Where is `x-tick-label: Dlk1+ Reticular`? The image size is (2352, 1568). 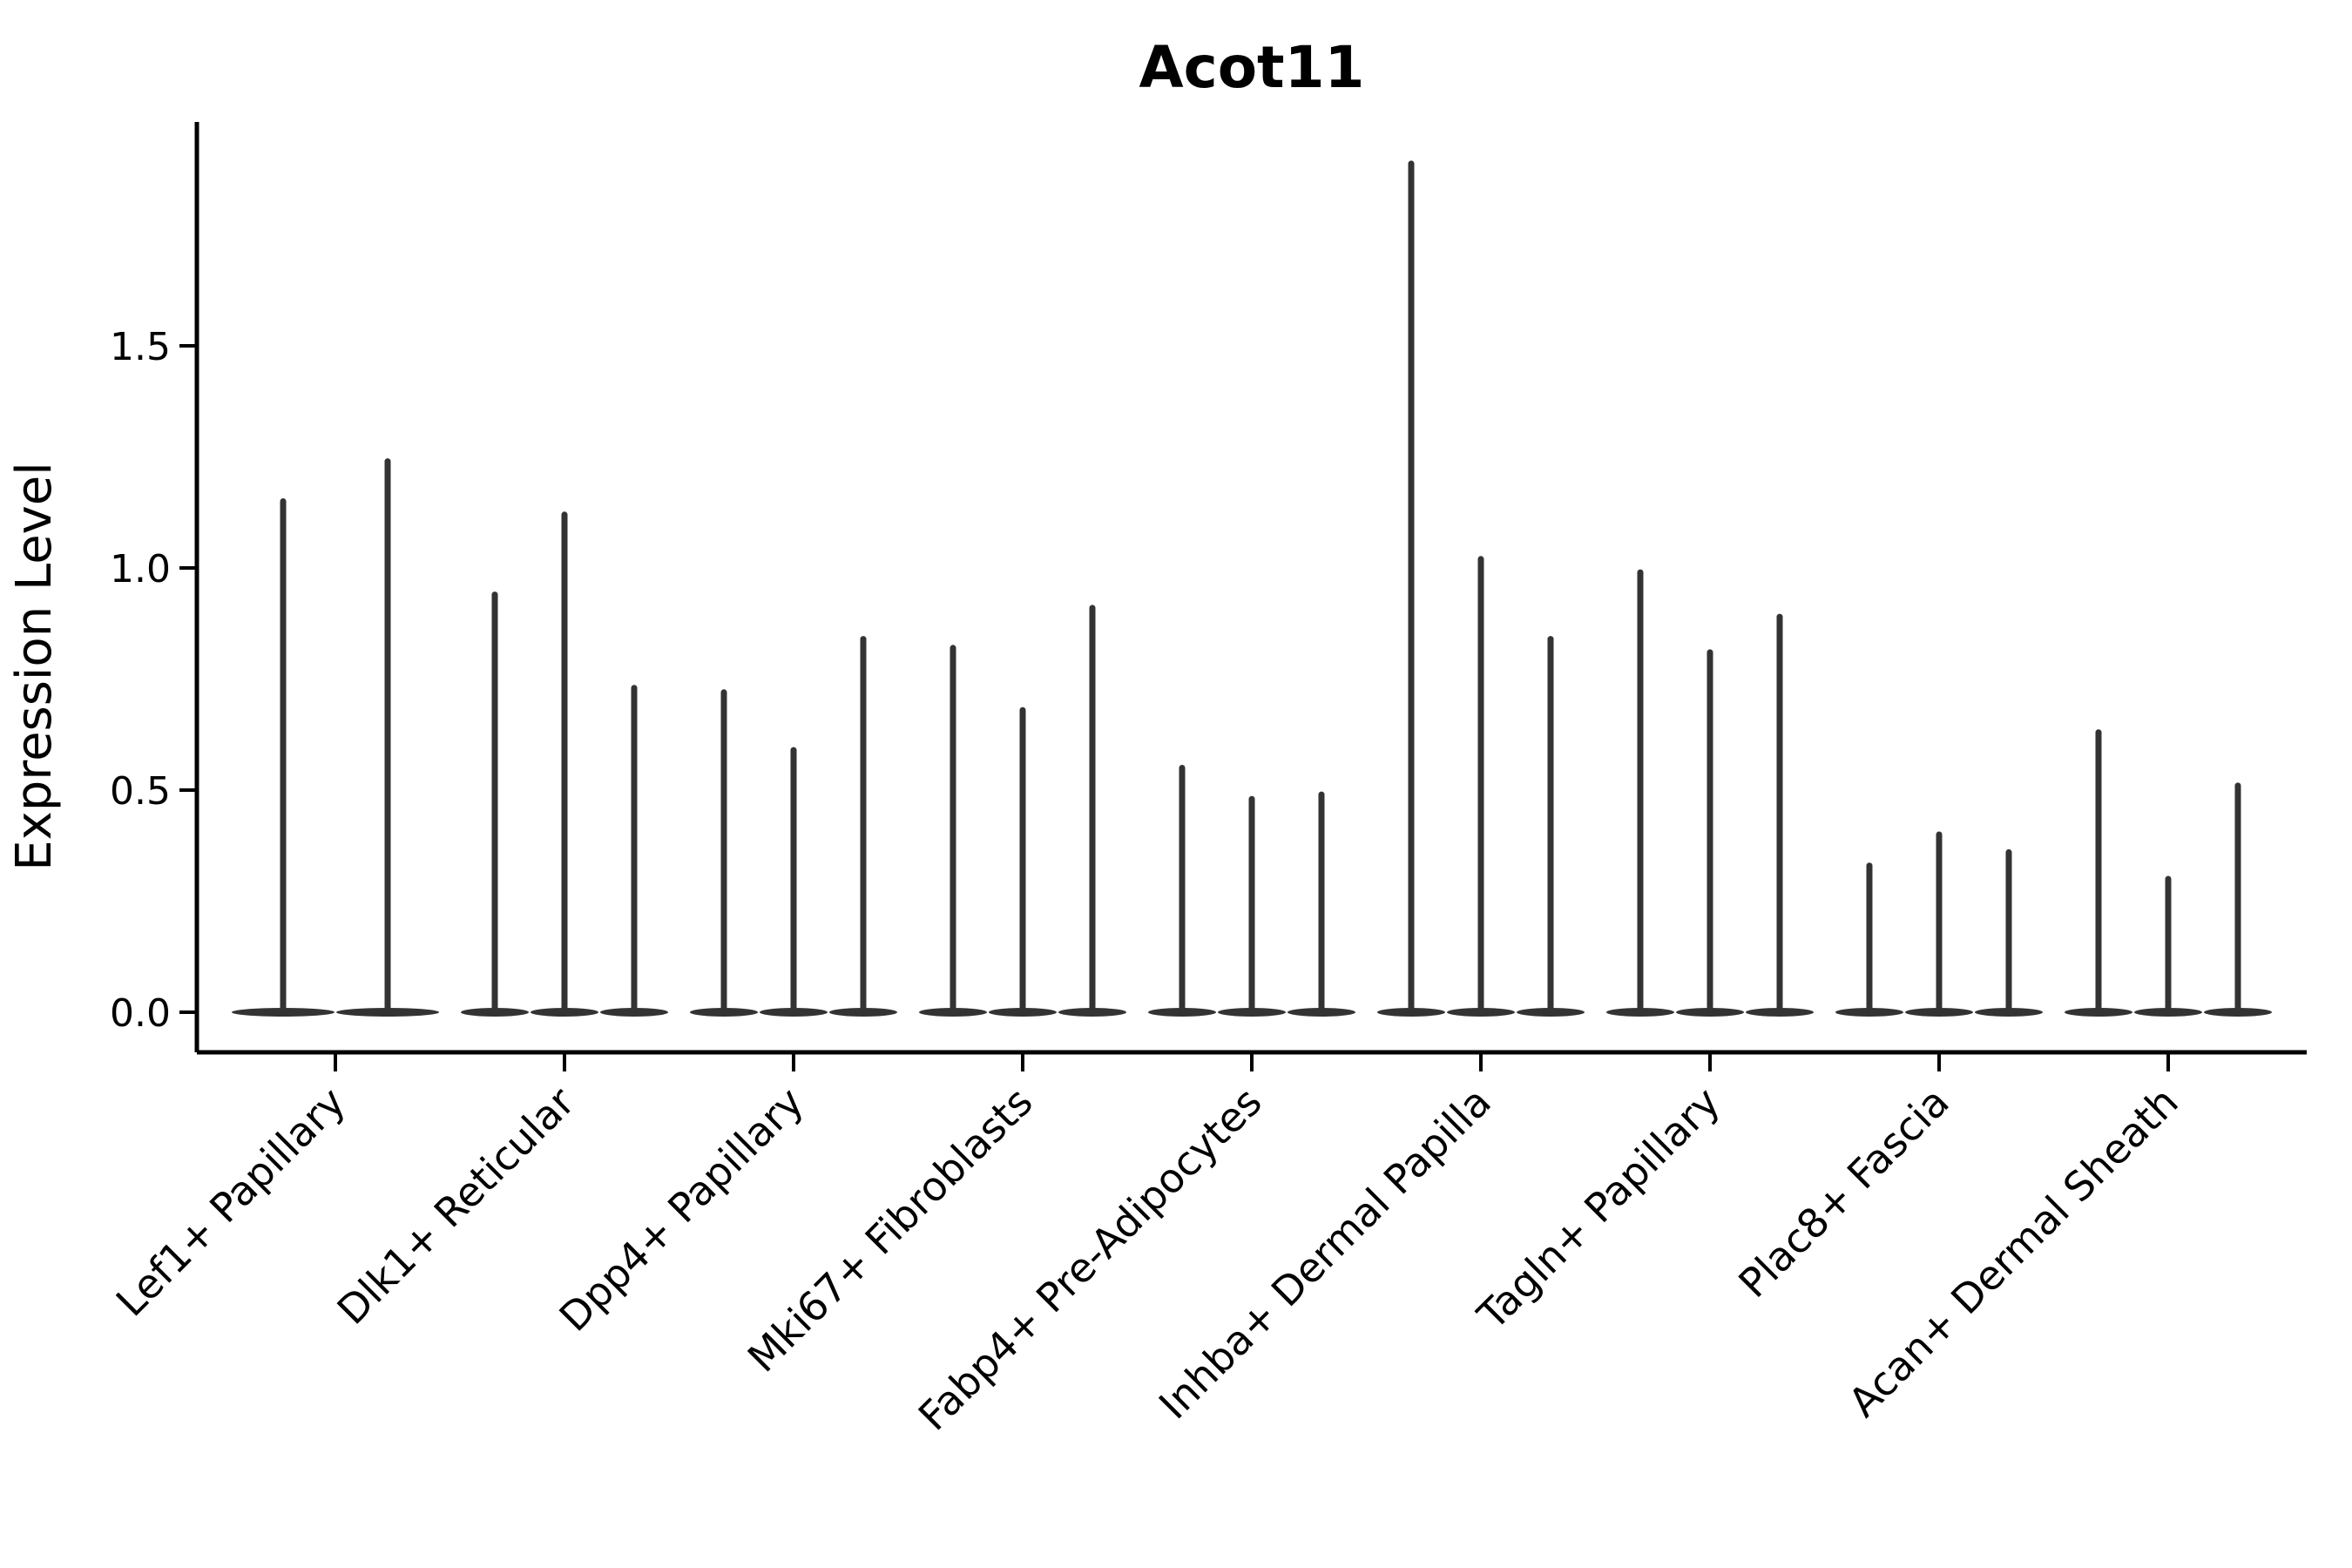
x-tick-label: Dlk1+ Reticular is located at coordinates (456, 1206).